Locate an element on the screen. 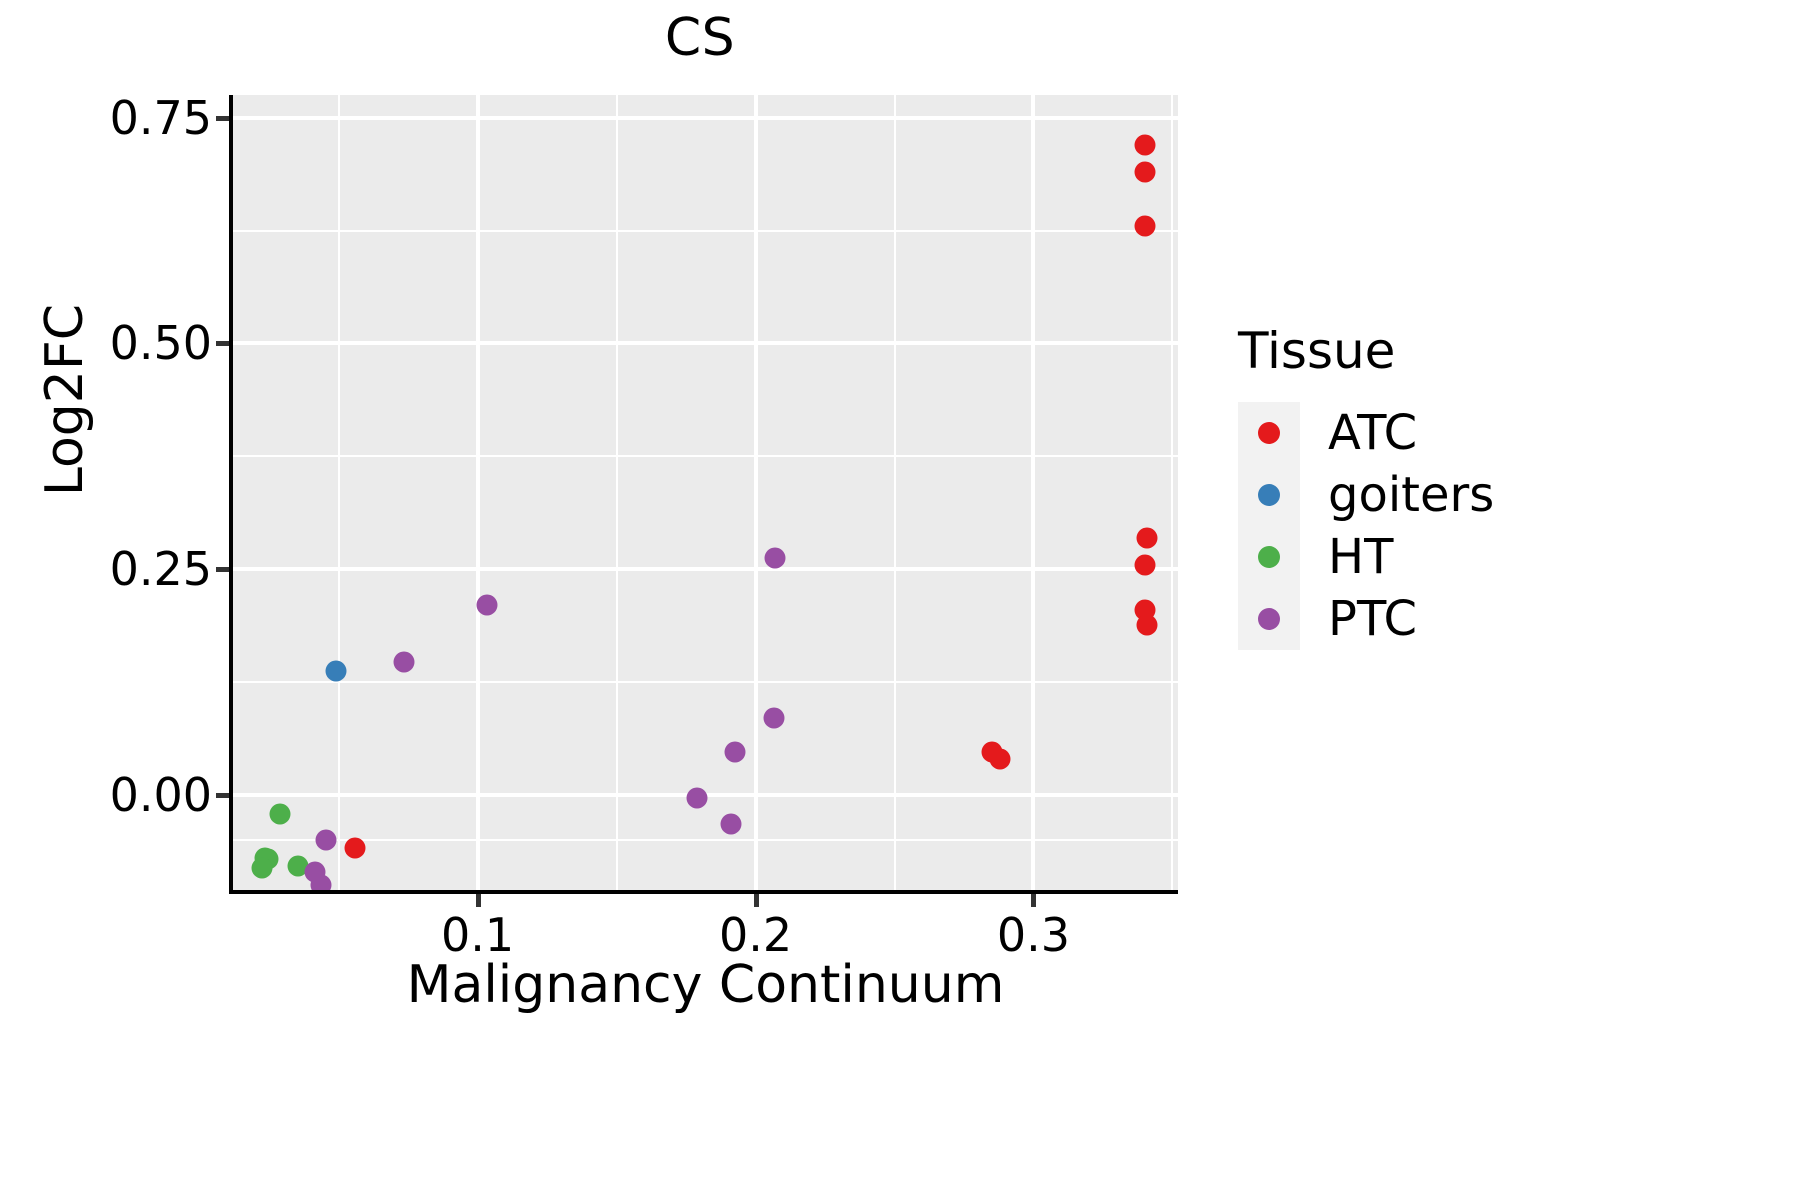 The width and height of the screenshot is (1800, 1200). legend-item-ptc: PTC is located at coordinates (1366, 619).